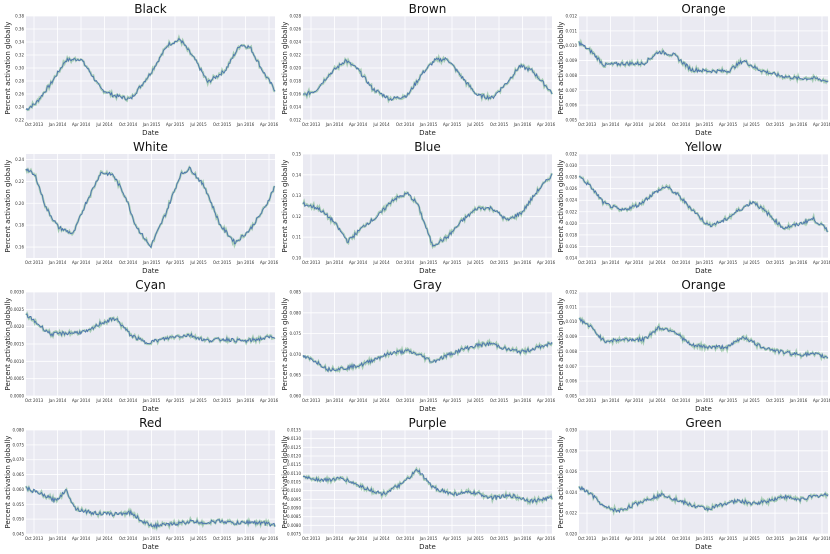 Image resolution: width=830 pixels, height=554 pixels. What do you see at coordinates (572, 165) in the screenshot?
I see `y-tick-label: 0.030` at bounding box center [572, 165].